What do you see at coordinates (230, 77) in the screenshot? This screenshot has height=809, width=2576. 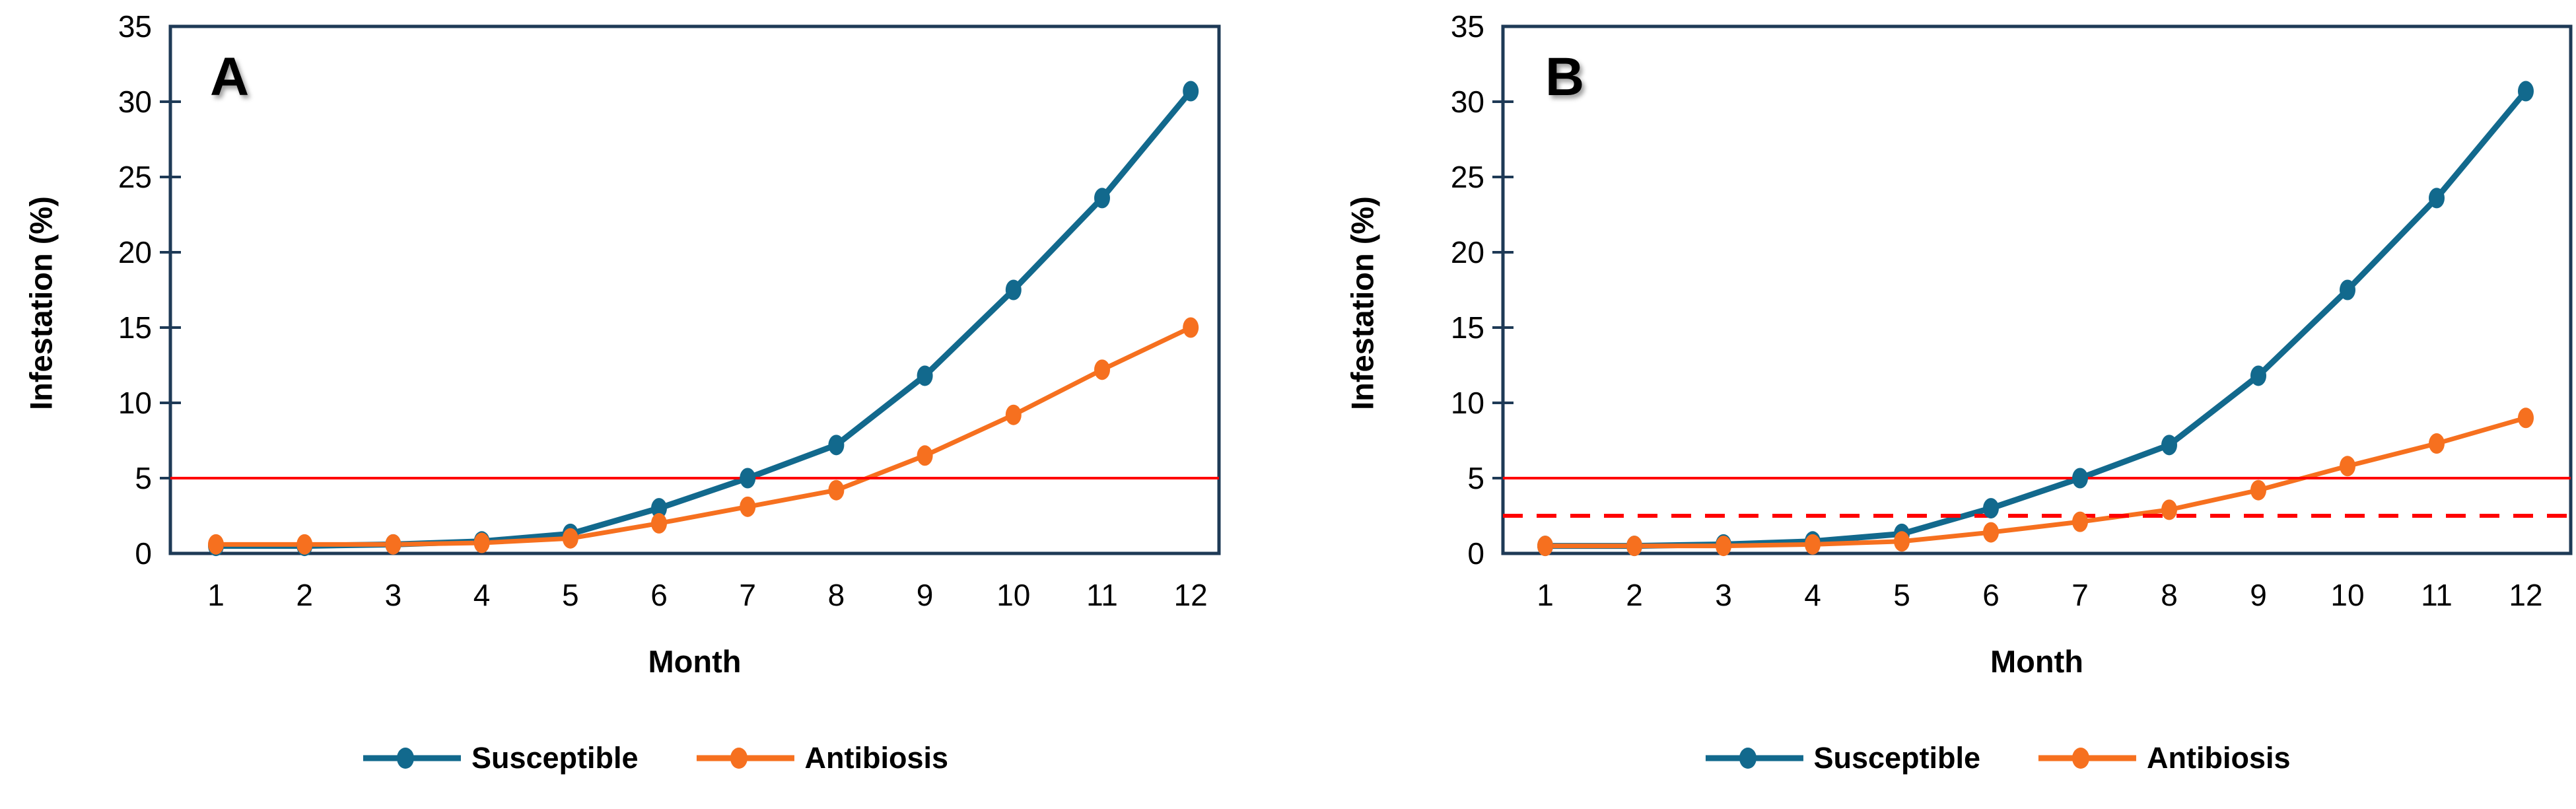 I see `panel-letter-a: A` at bounding box center [230, 77].